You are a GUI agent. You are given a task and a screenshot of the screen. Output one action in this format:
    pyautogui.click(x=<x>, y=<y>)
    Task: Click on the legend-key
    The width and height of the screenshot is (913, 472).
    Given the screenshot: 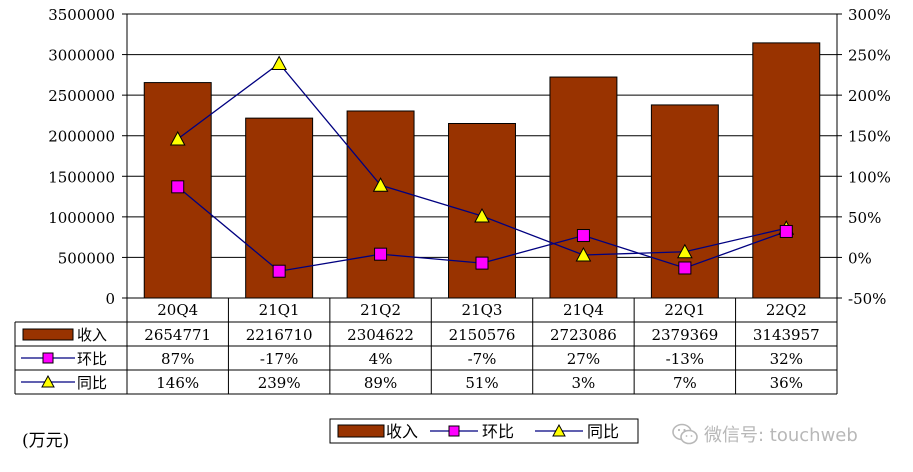 What is the action you would take?
    pyautogui.click(x=361, y=431)
    